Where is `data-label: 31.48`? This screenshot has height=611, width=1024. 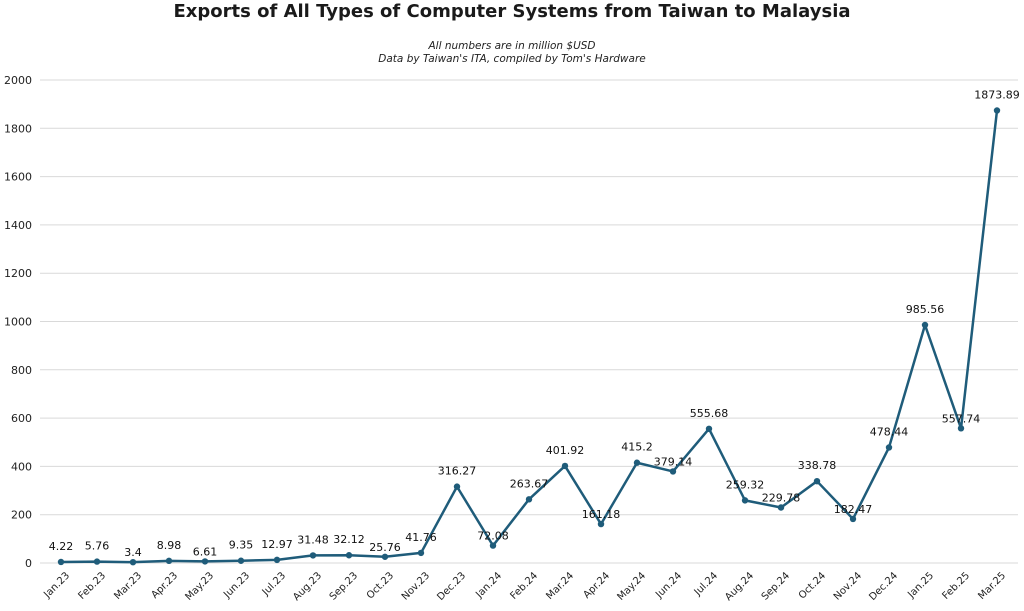 data-label: 31.48 is located at coordinates (313, 539).